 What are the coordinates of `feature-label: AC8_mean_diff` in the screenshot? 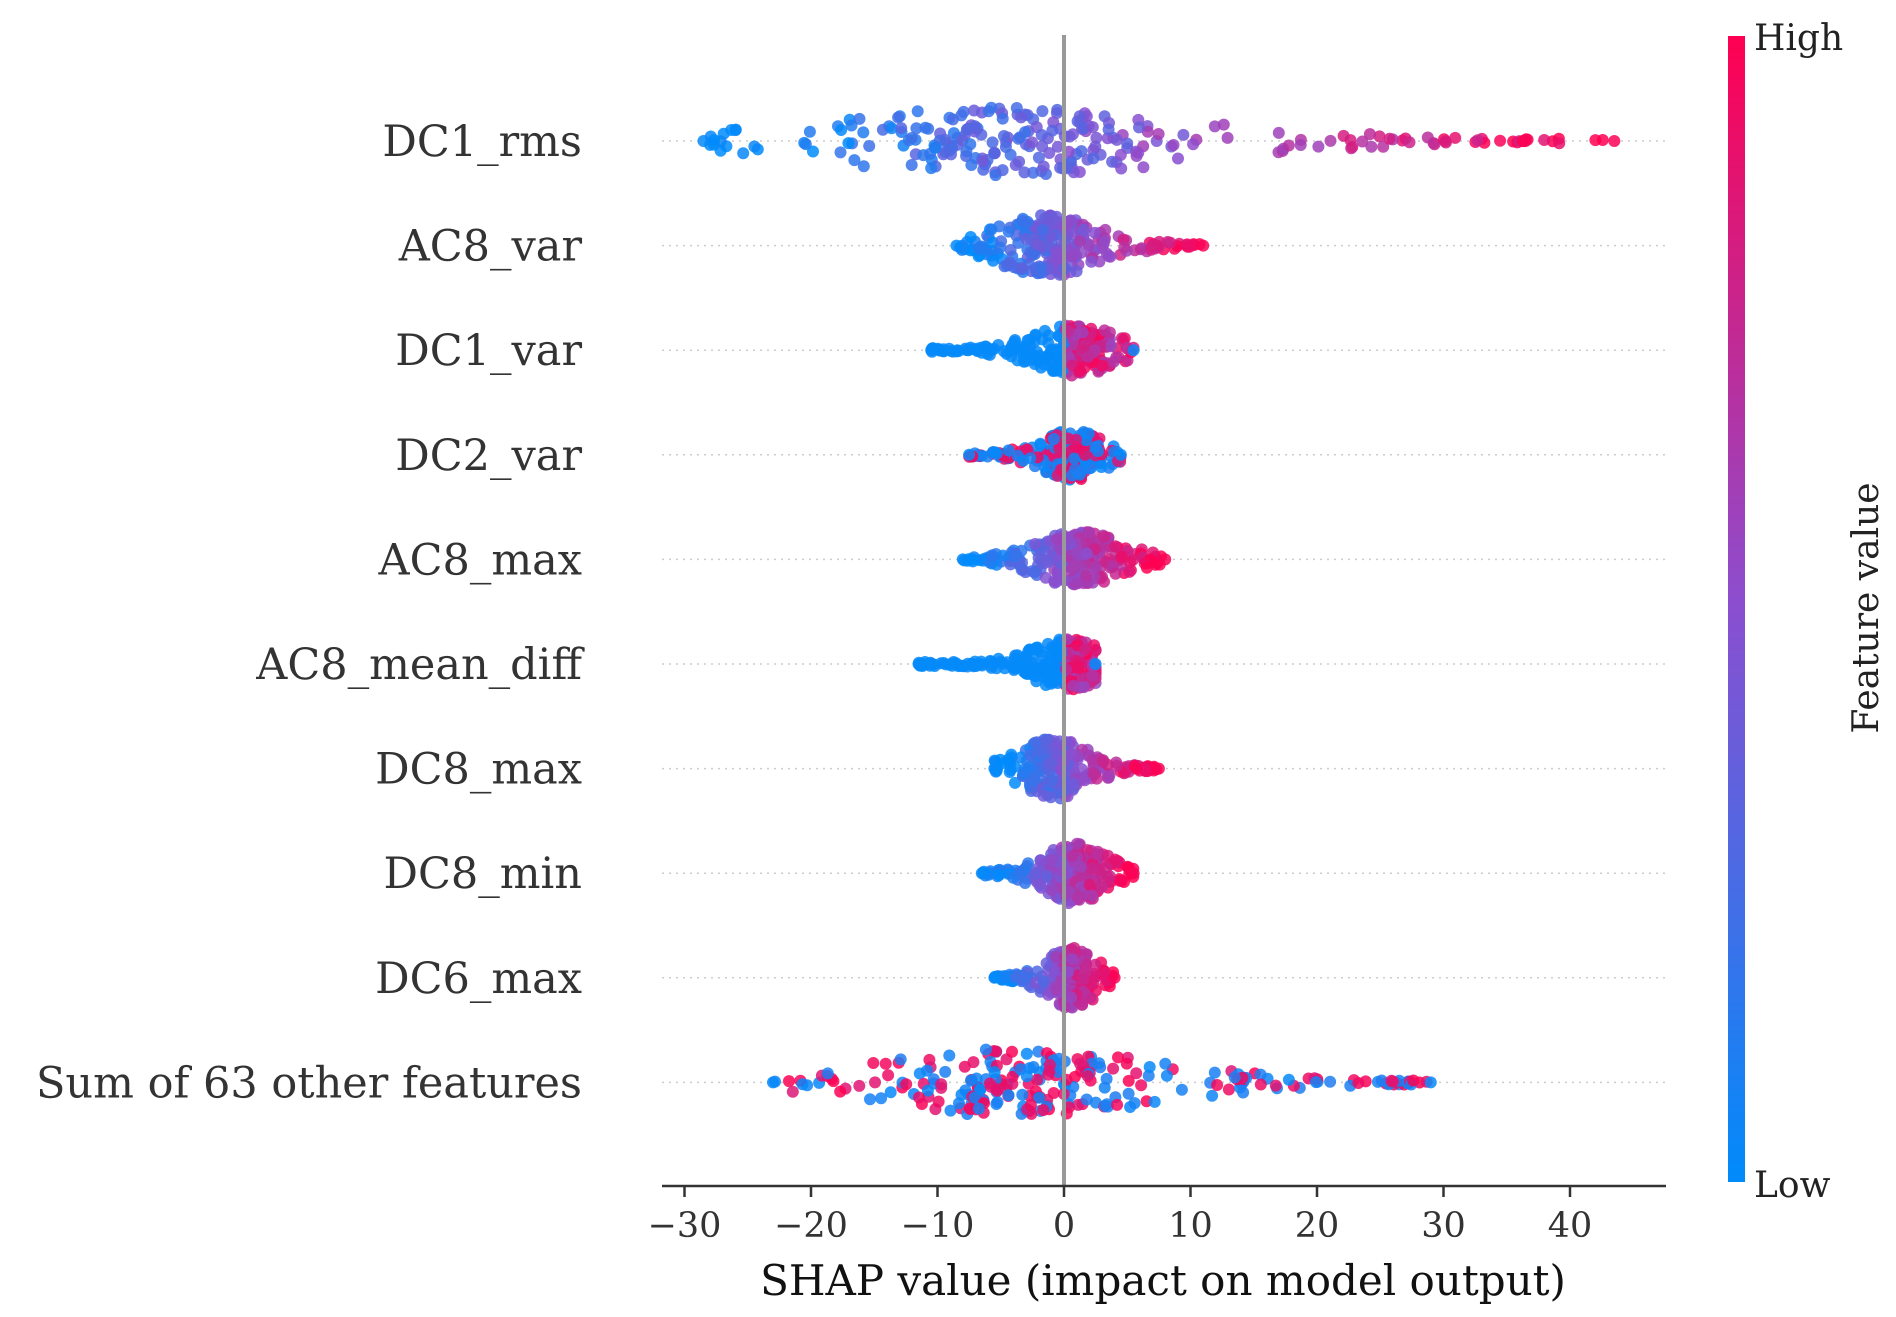 It's located at (420, 665).